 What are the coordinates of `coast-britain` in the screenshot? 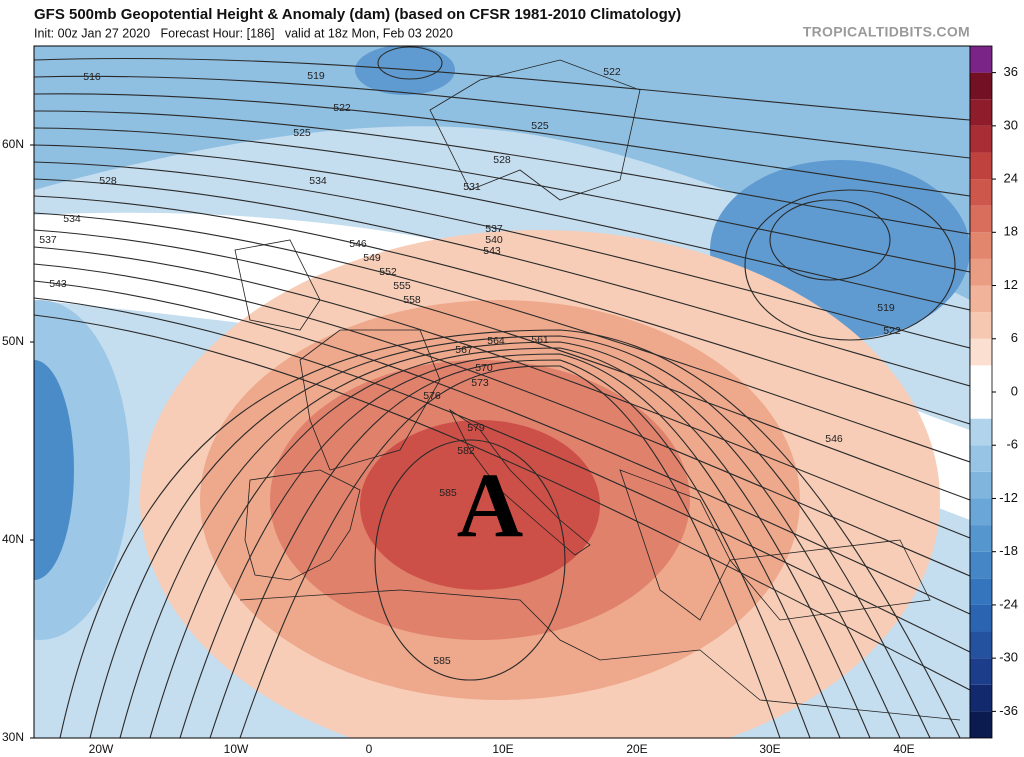 It's located at (277, 285).